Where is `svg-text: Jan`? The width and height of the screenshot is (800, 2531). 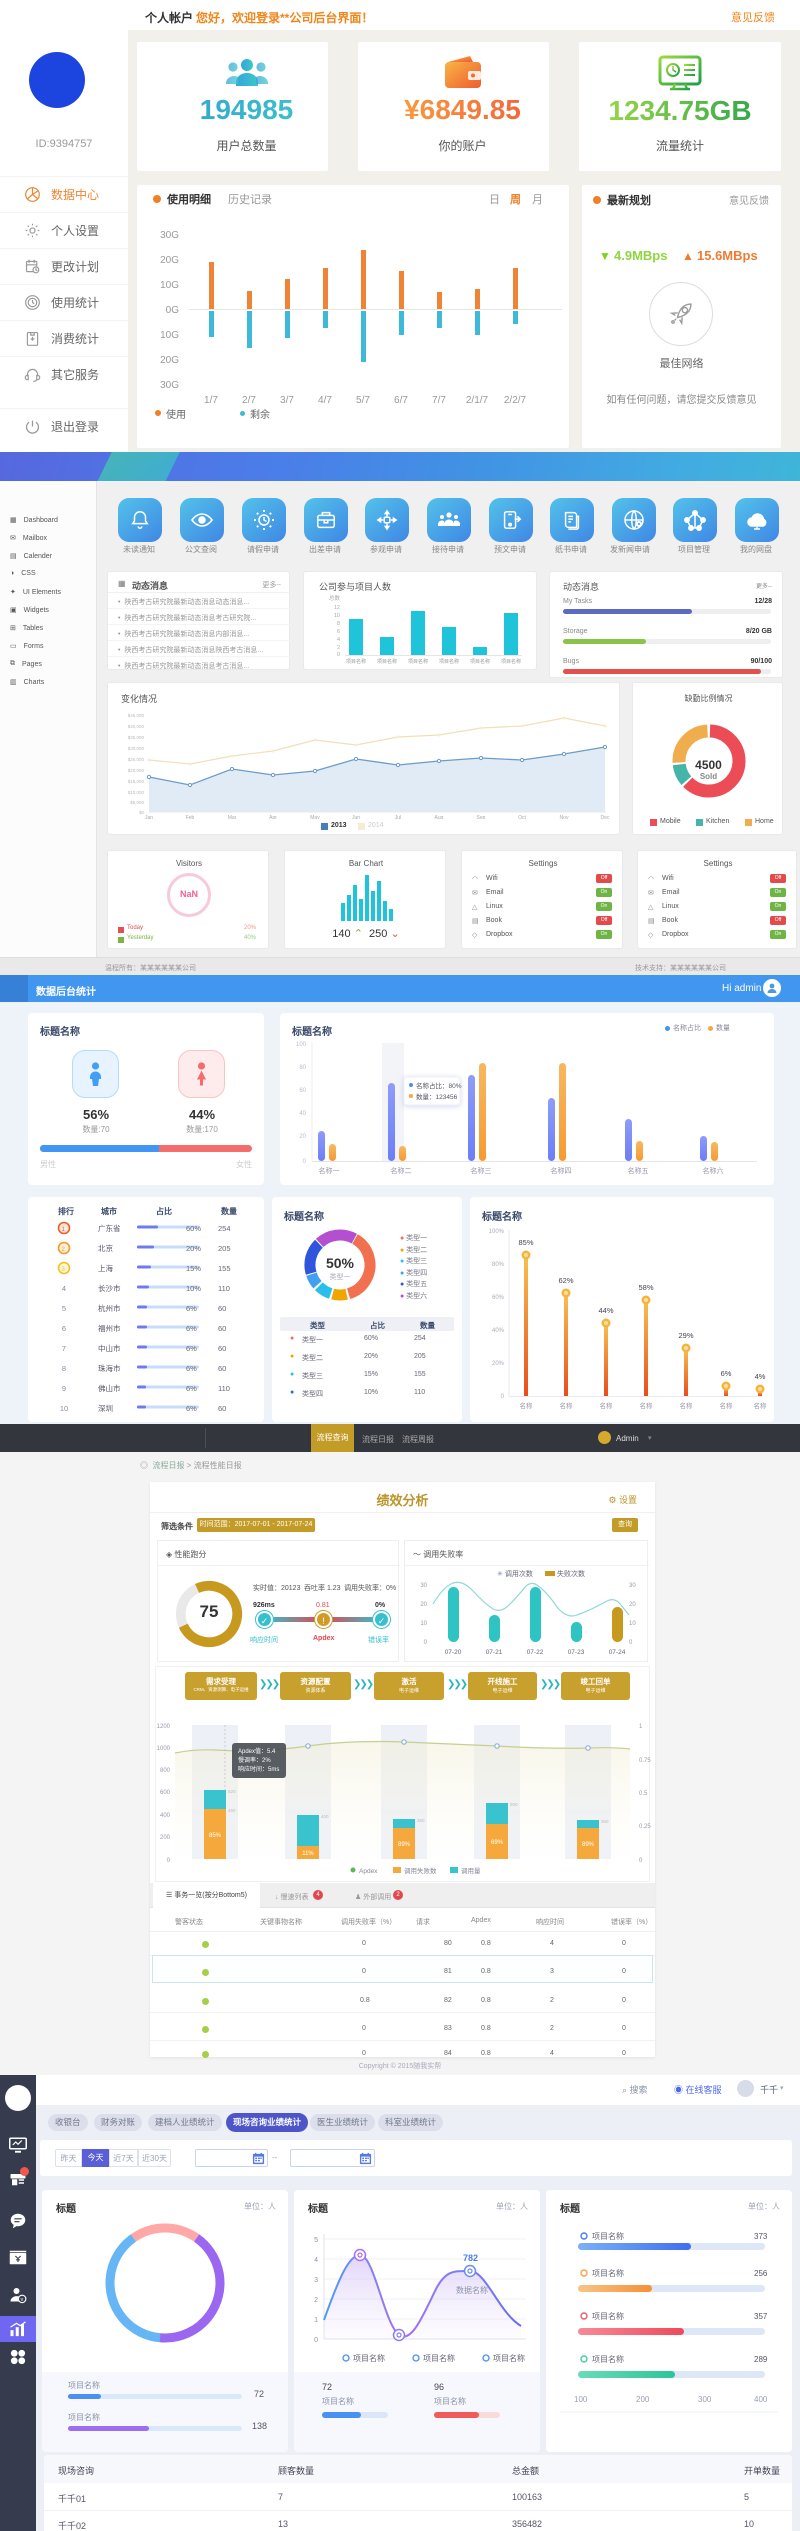
svg-text: Jan is located at coordinates (149, 817).